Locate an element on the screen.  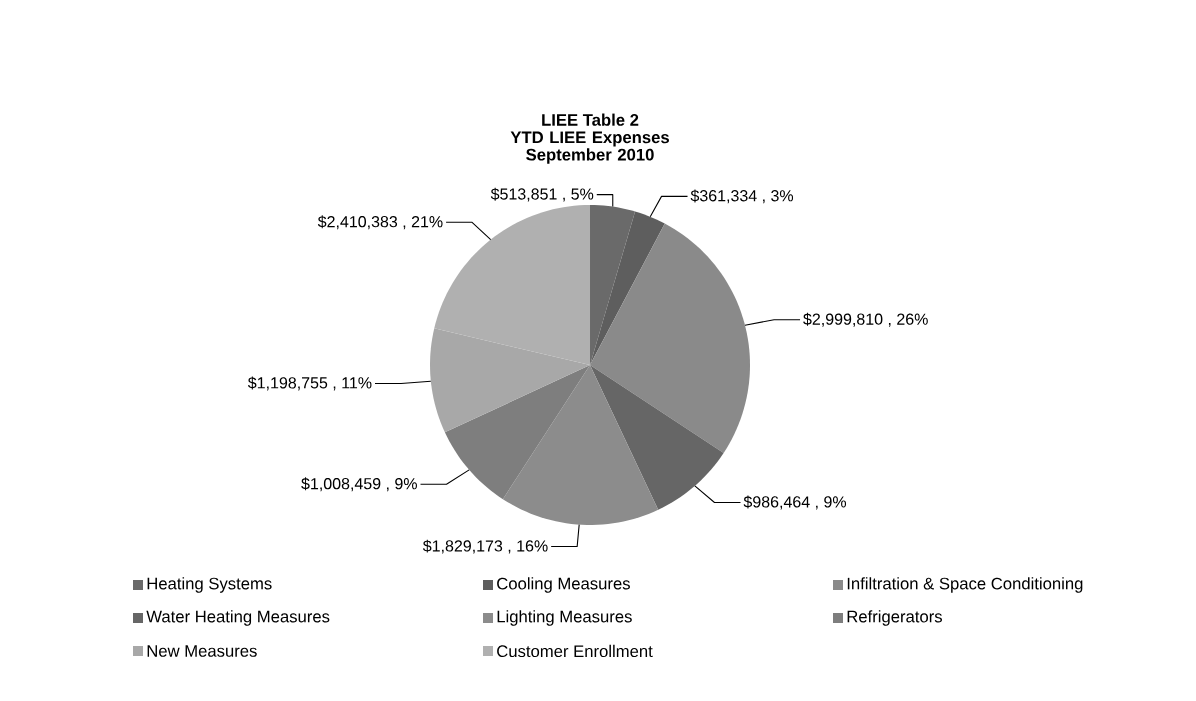
legend-label: Cooling Measures is located at coordinates (563, 585).